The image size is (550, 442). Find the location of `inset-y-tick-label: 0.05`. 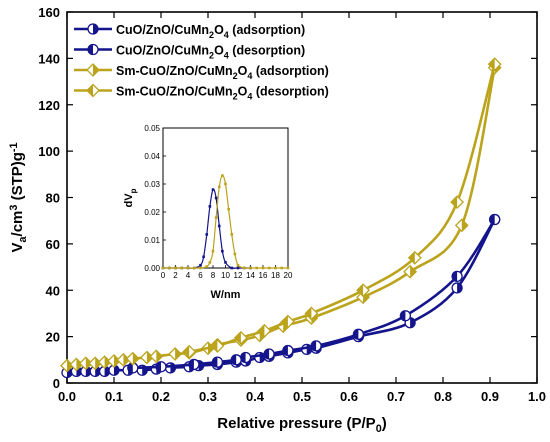

inset-y-tick-label: 0.05 is located at coordinates (152, 128).